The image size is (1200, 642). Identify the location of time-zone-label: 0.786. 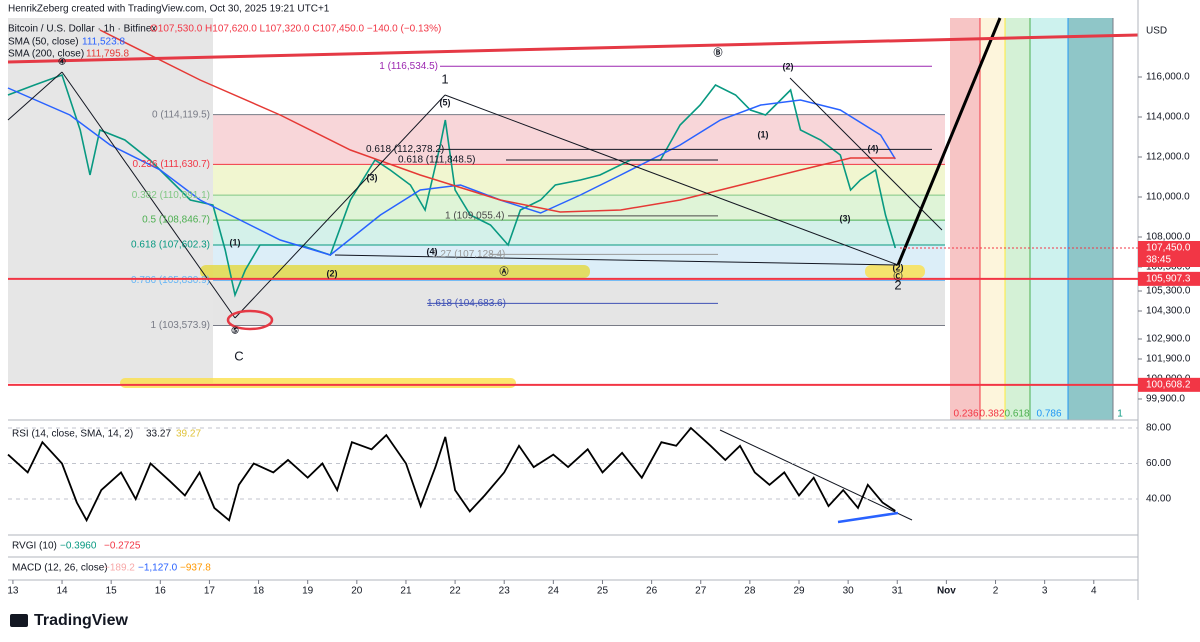
(1048, 414).